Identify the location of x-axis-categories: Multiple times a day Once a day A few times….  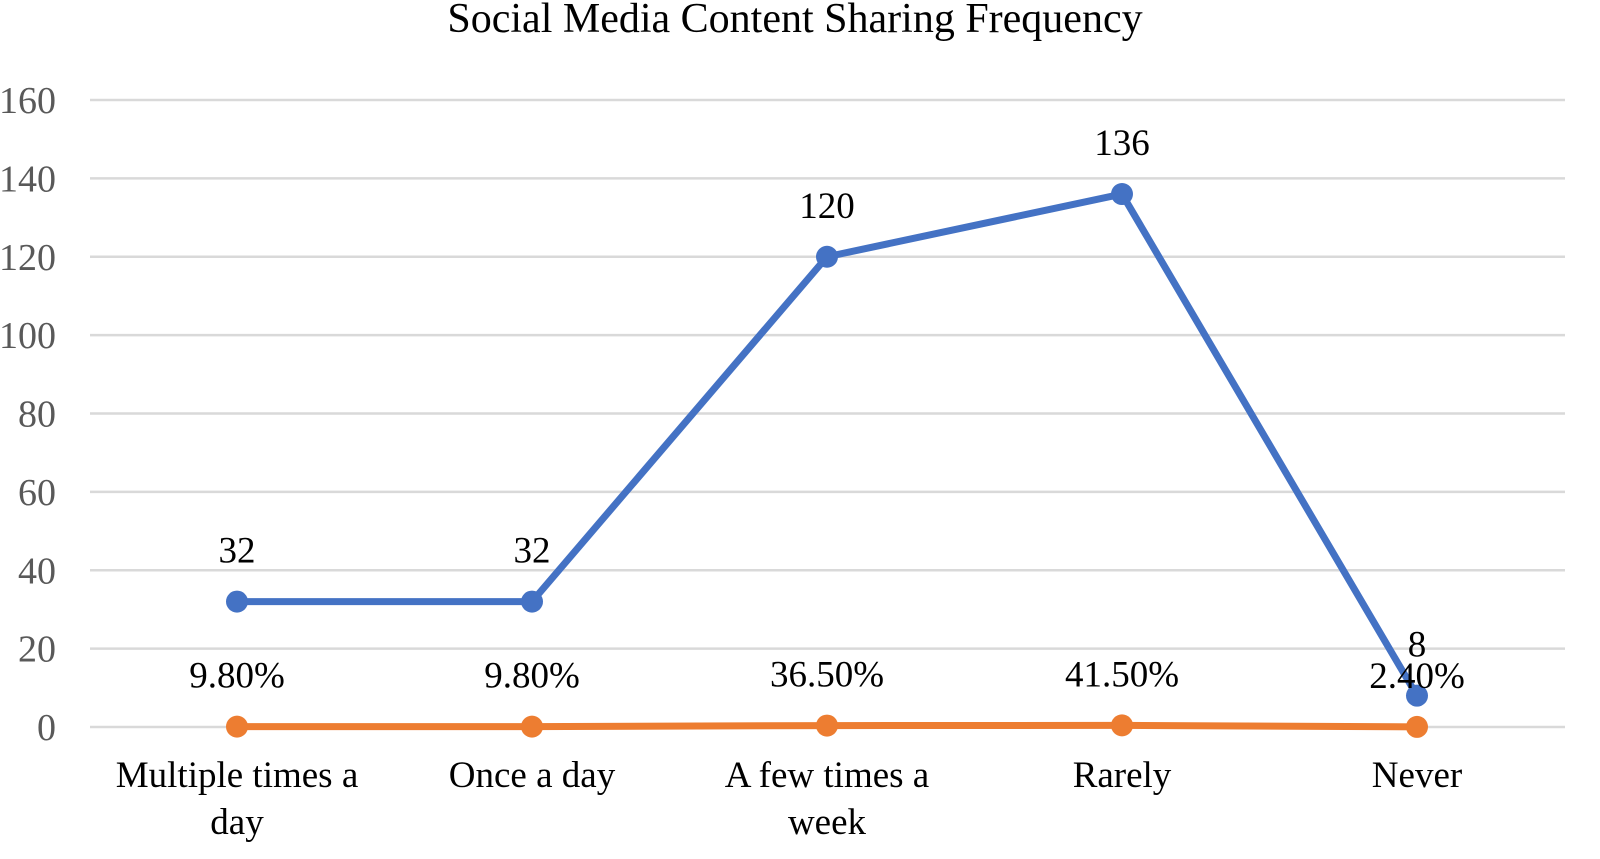
(789, 799).